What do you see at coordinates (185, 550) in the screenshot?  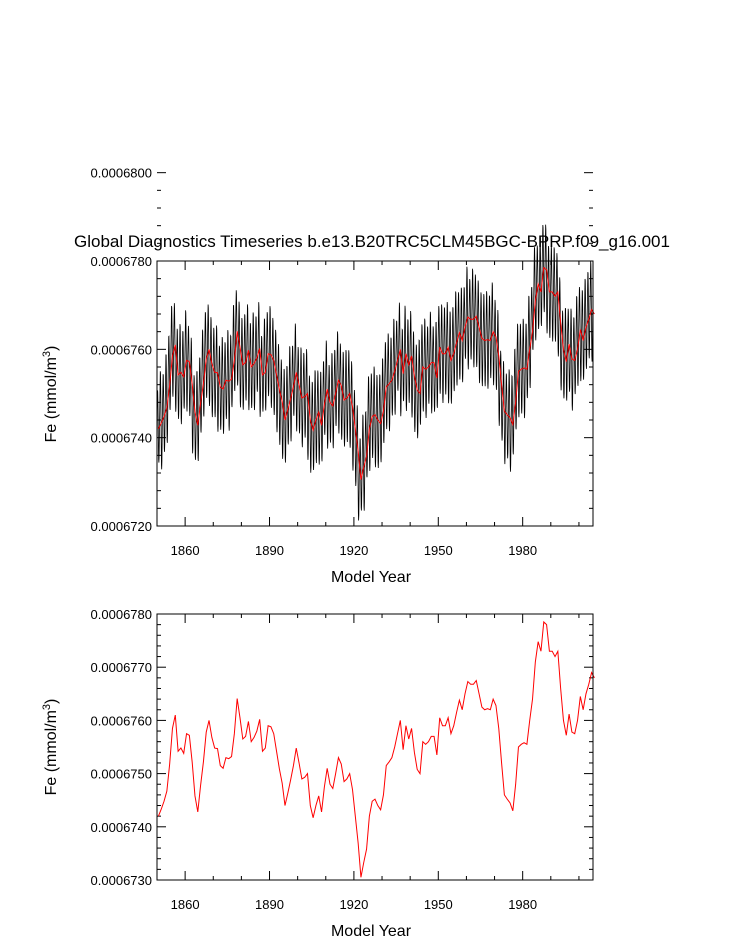 I see `top-x-tick-label: 1860` at bounding box center [185, 550].